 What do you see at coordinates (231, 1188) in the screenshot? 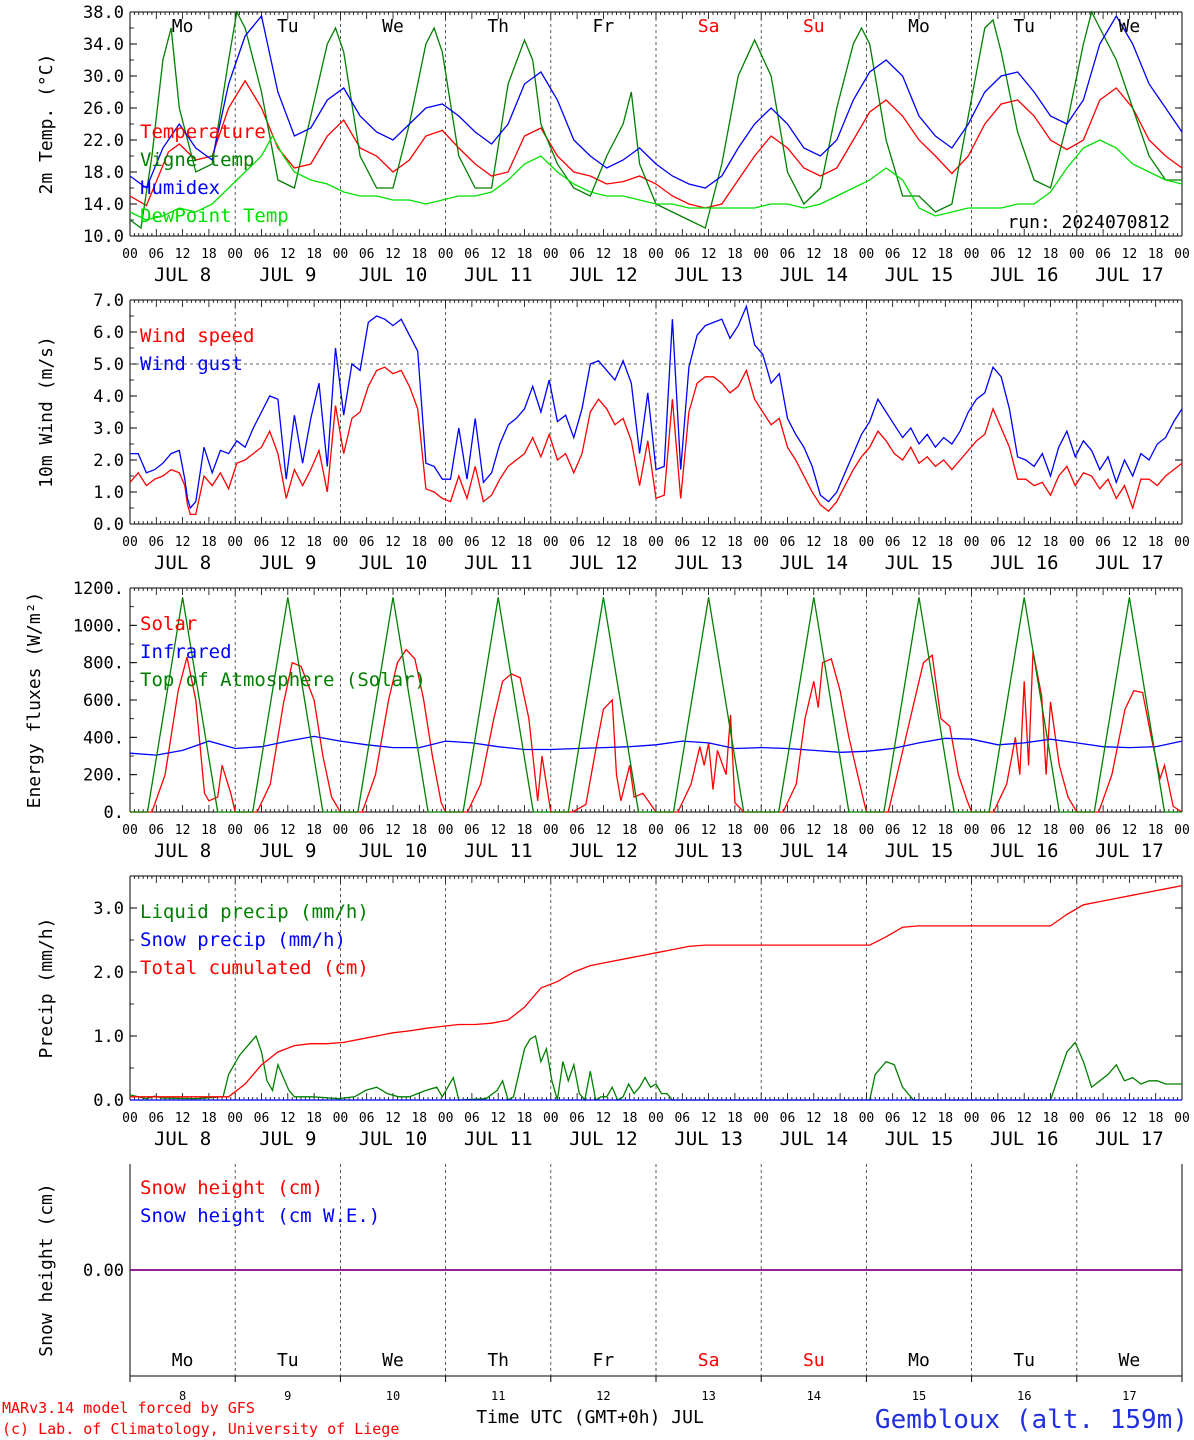
I see `legend-entry: Snow height (cm)` at bounding box center [231, 1188].